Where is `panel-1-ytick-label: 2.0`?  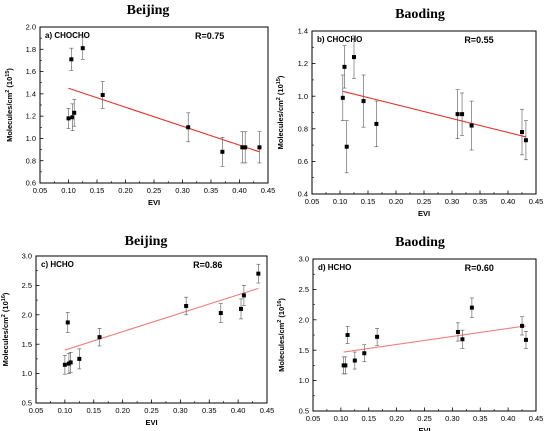 panel-1-ytick-label: 2.0 is located at coordinates (31, 27).